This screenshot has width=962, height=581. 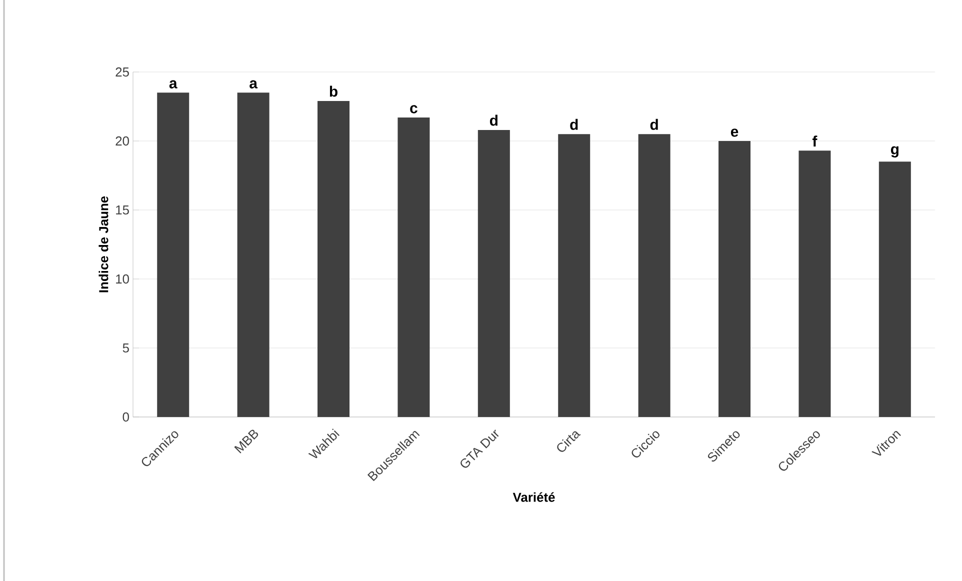 What do you see at coordinates (122, 72) in the screenshot?
I see `y-tick-label: 25` at bounding box center [122, 72].